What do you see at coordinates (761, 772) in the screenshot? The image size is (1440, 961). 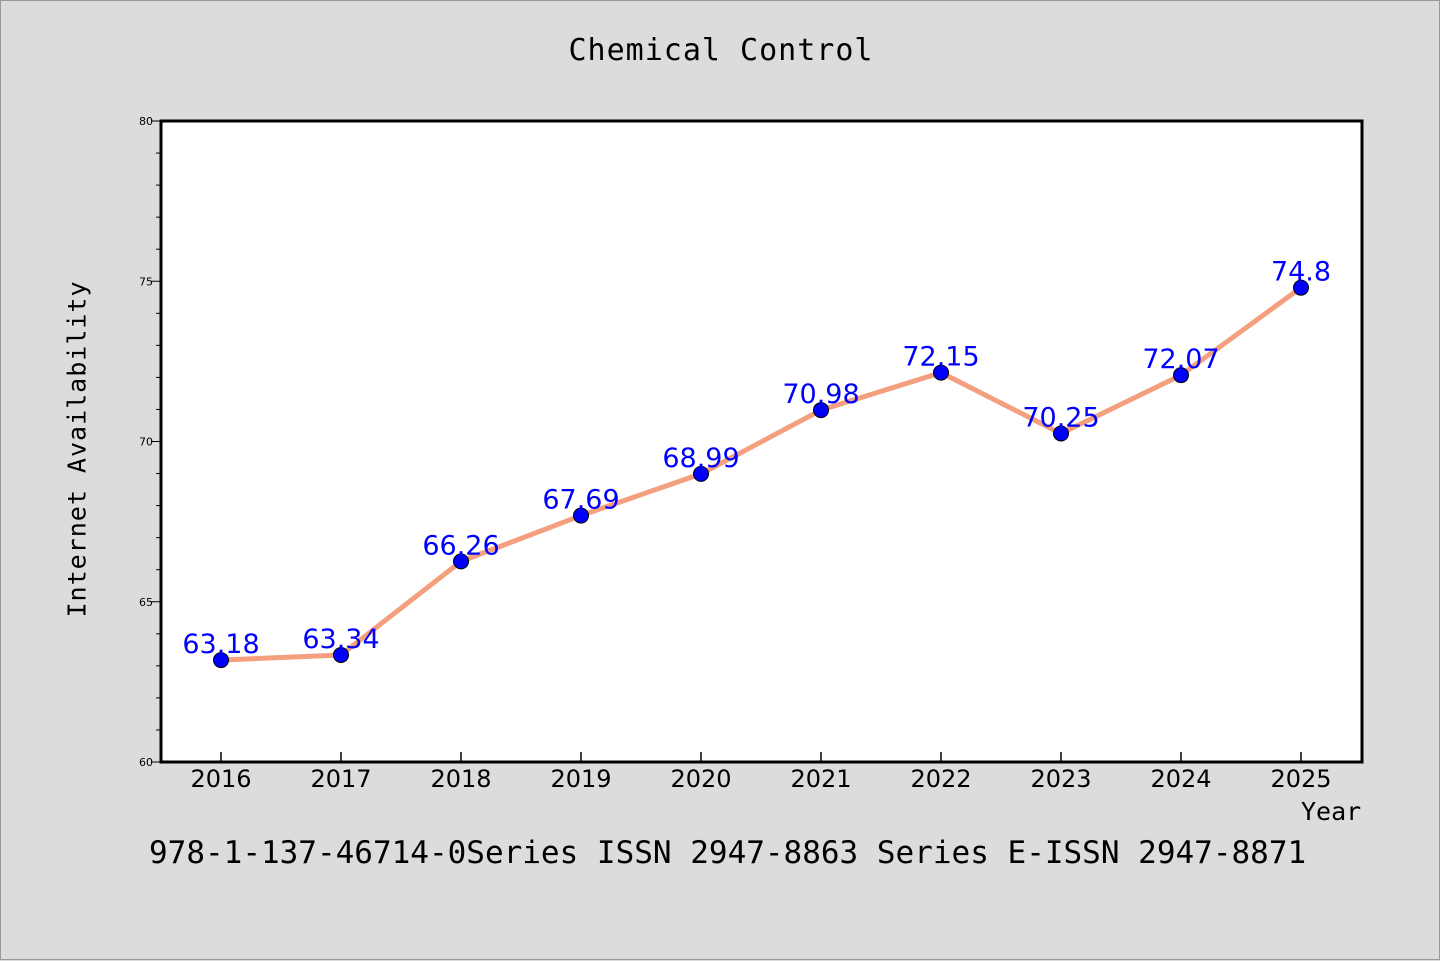 I see `x-axis: 2016 2017 2018 2019 2020 2021 2022 2023 2024 2025` at bounding box center [761, 772].